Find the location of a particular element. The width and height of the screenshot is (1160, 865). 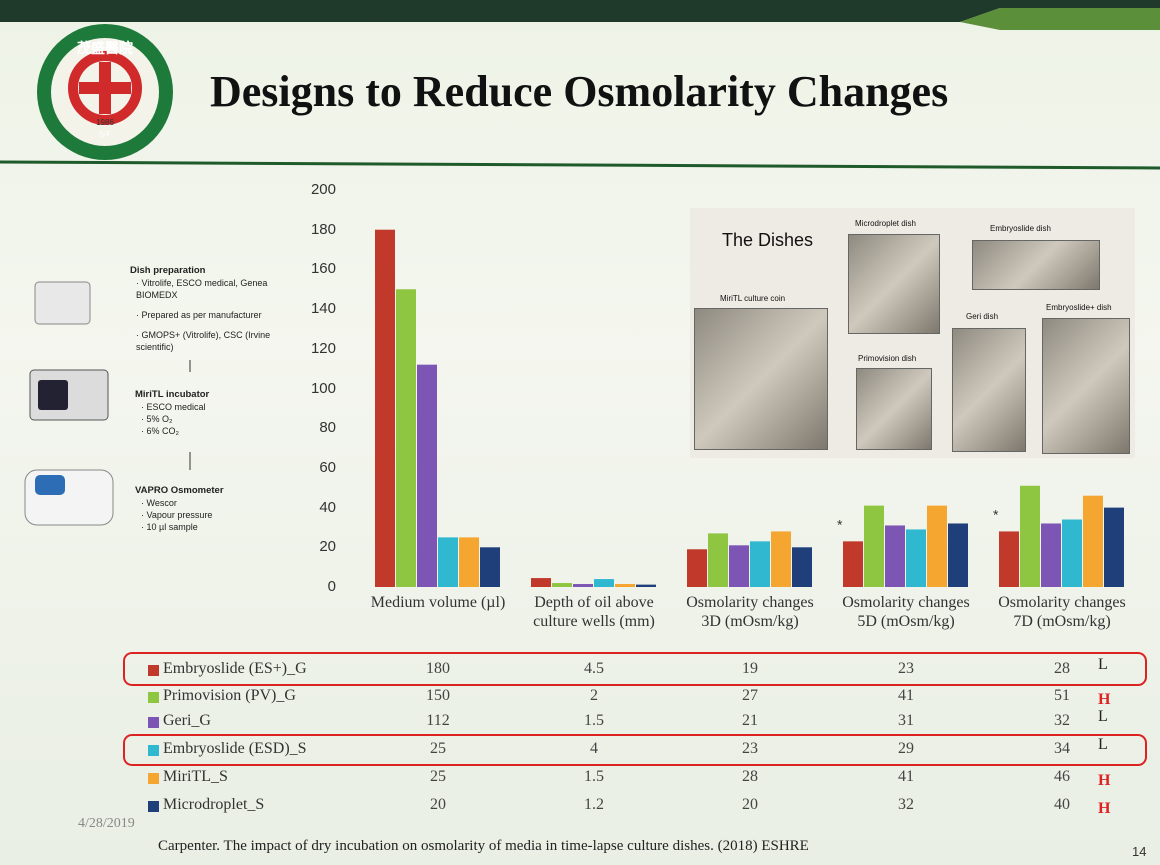

step-item-text: Wescor is located at coordinates (161, 503).